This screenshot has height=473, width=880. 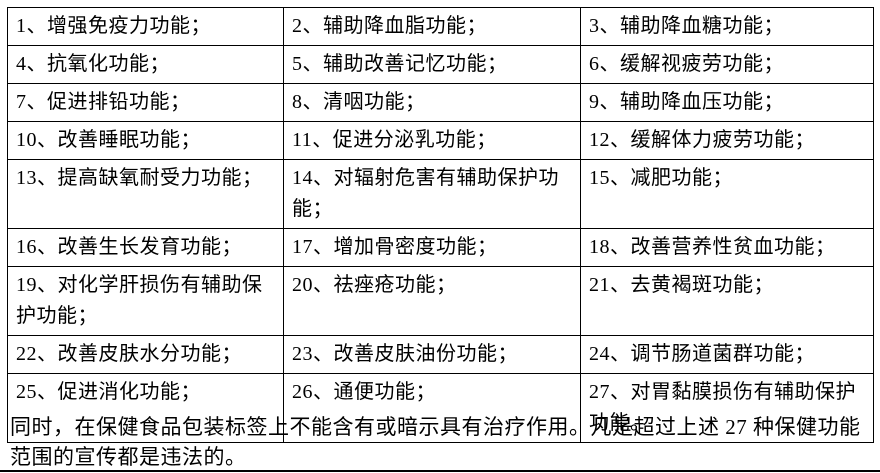 What do you see at coordinates (727, 354) in the screenshot?
I see `table-cell: 24、调节肠道菌群功能；` at bounding box center [727, 354].